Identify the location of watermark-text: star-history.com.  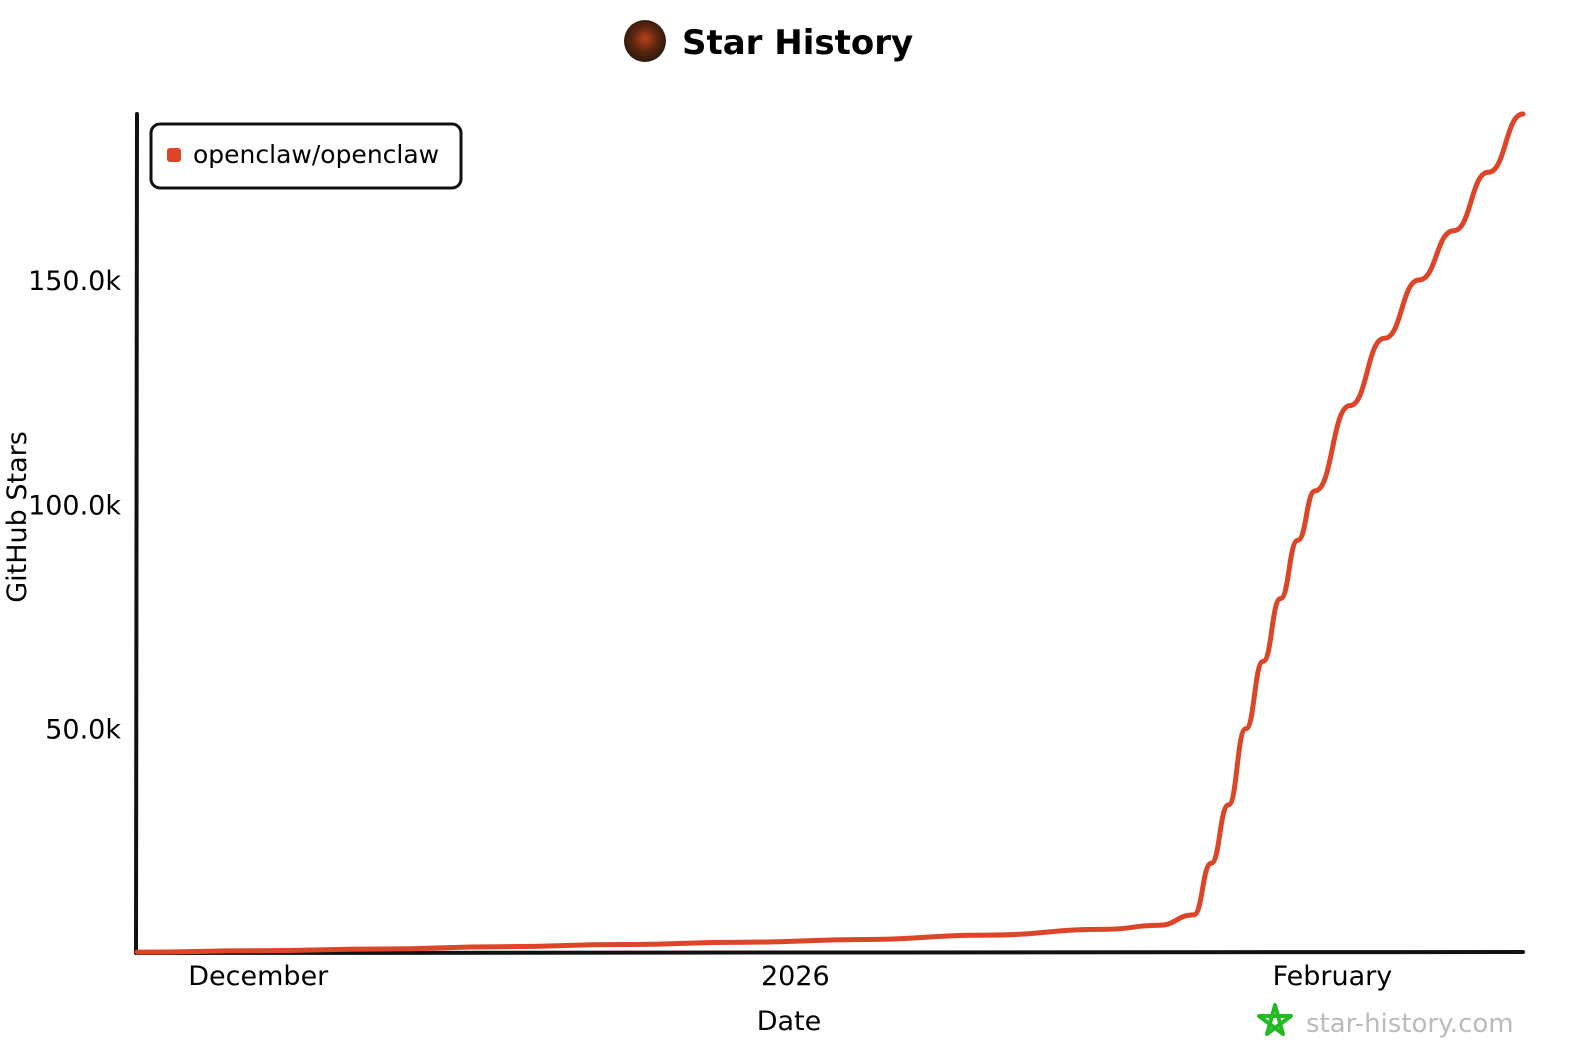
(1410, 1024).